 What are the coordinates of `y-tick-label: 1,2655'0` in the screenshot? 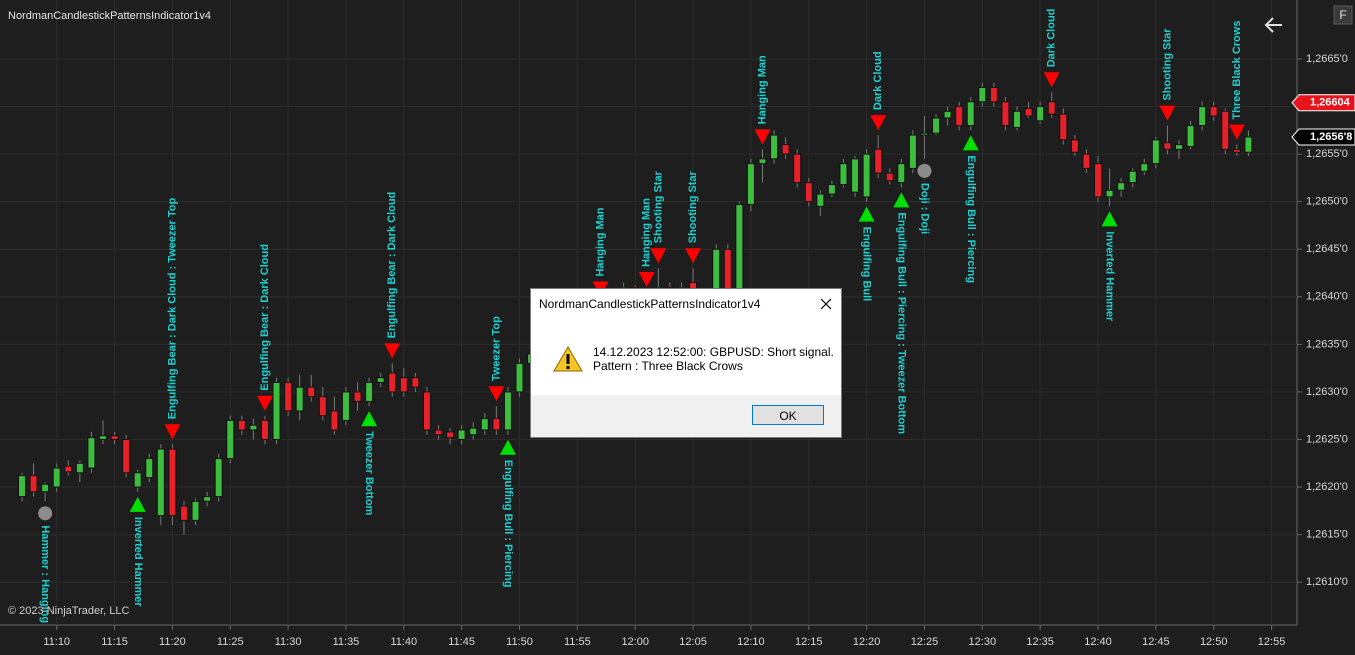 It's located at (1327, 154).